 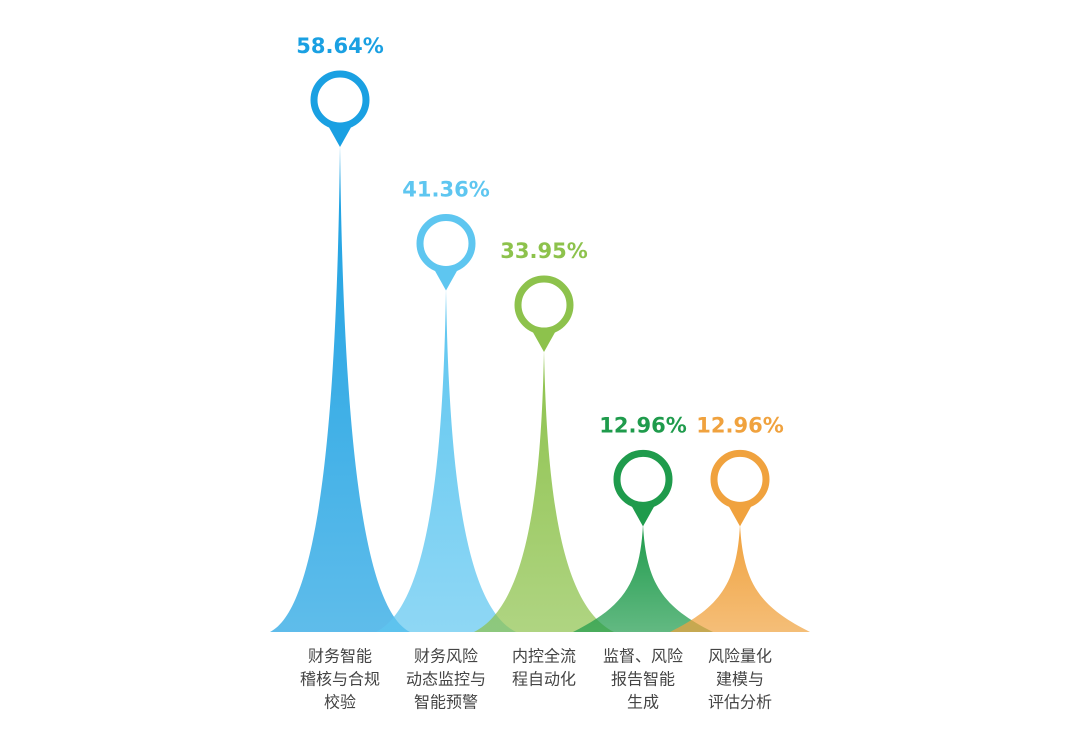 What do you see at coordinates (544, 679) in the screenshot?
I see `category-label: 程自动化` at bounding box center [544, 679].